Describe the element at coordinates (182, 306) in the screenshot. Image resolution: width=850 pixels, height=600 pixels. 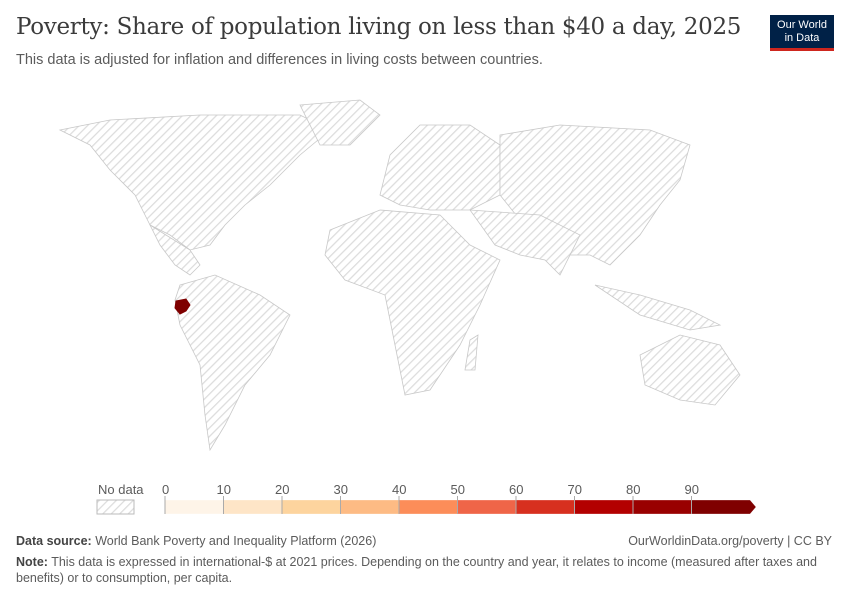
I see `ecuador` at that location.